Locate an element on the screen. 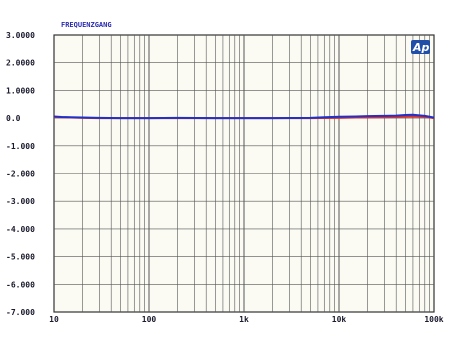  series-layer is located at coordinates (244, 116).